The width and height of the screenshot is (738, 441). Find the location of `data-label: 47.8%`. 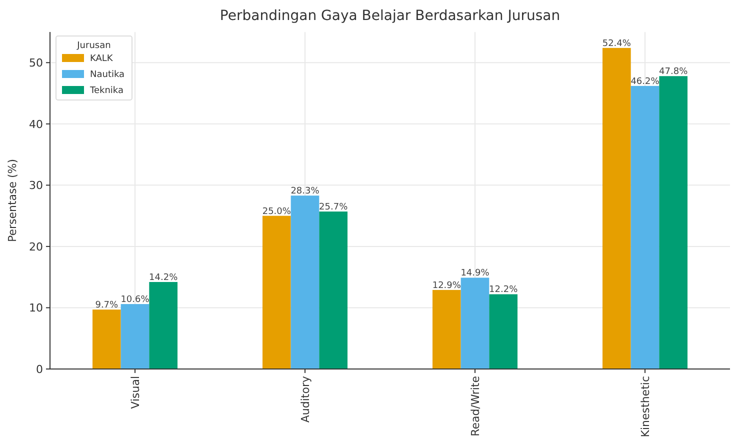

data-label: 47.8% is located at coordinates (673, 72).